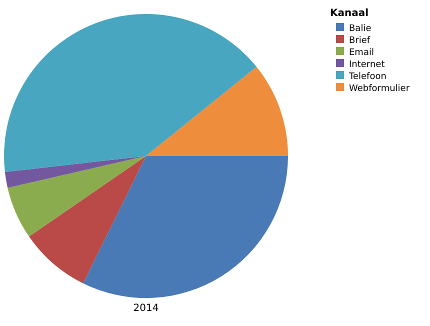  What do you see at coordinates (146, 308) in the screenshot?
I see `text: 2014` at bounding box center [146, 308].